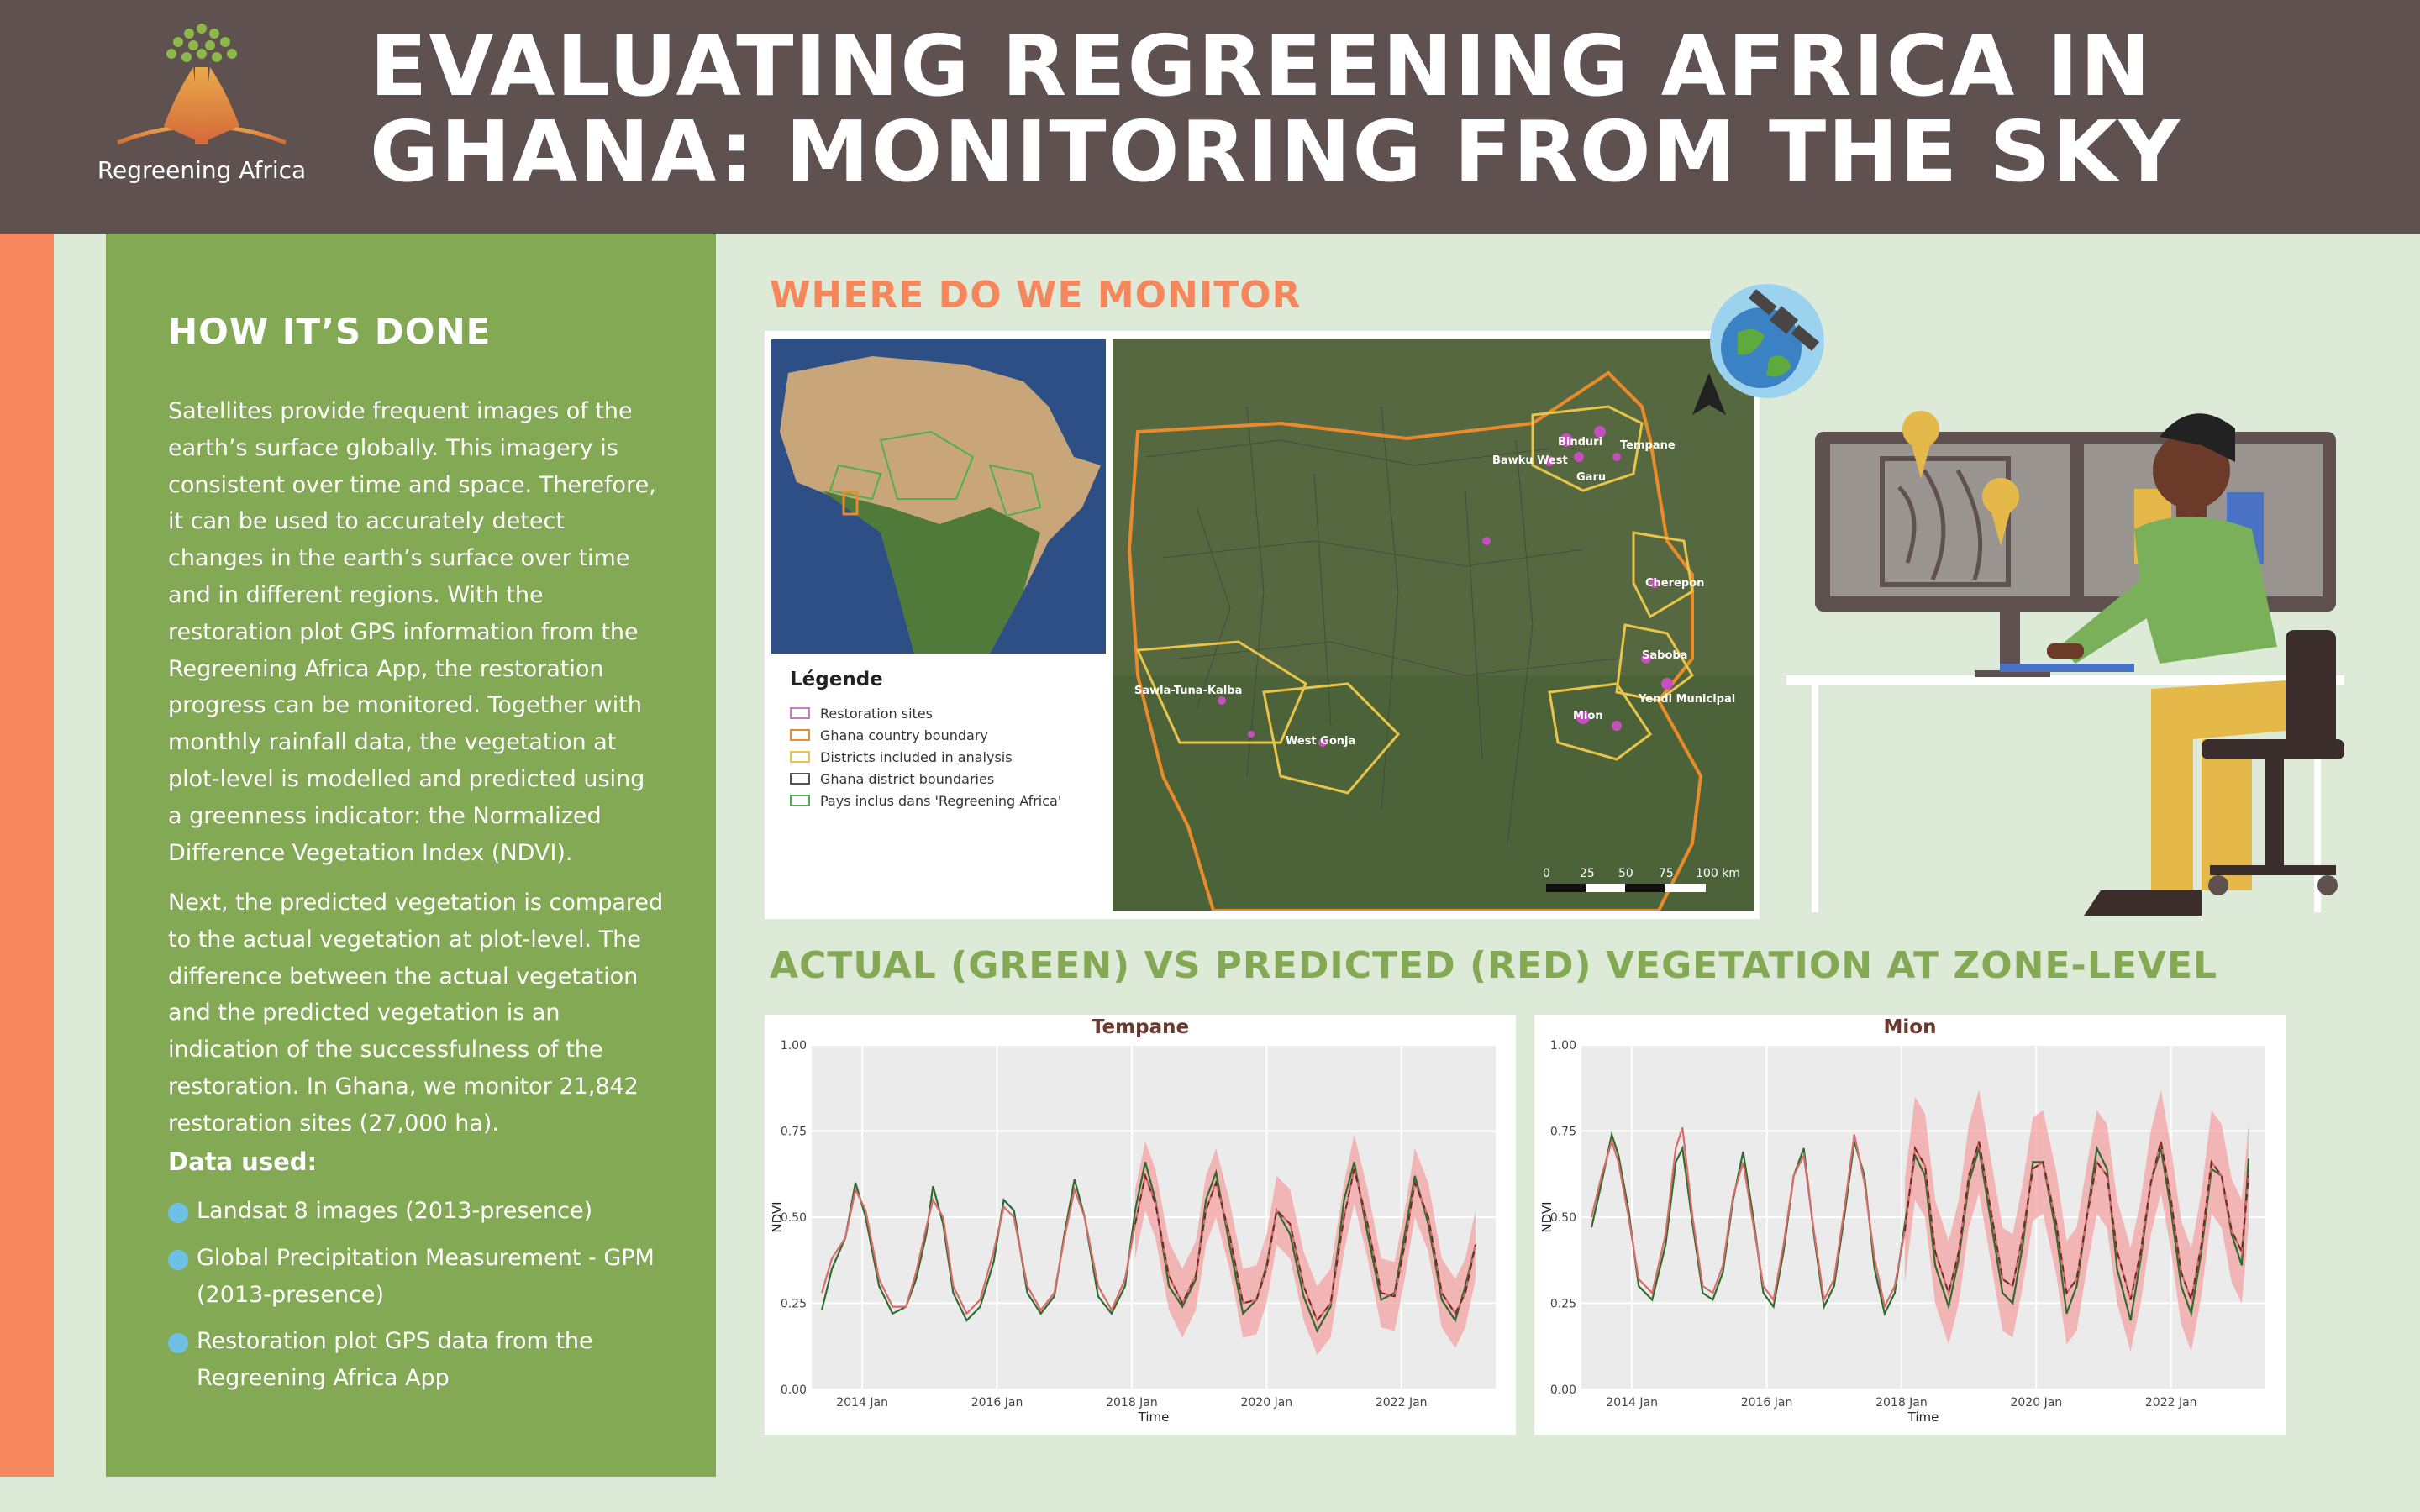 The height and width of the screenshot is (1512, 2420). I want to click on regreening-africa-logo-icon, so click(202, 84).